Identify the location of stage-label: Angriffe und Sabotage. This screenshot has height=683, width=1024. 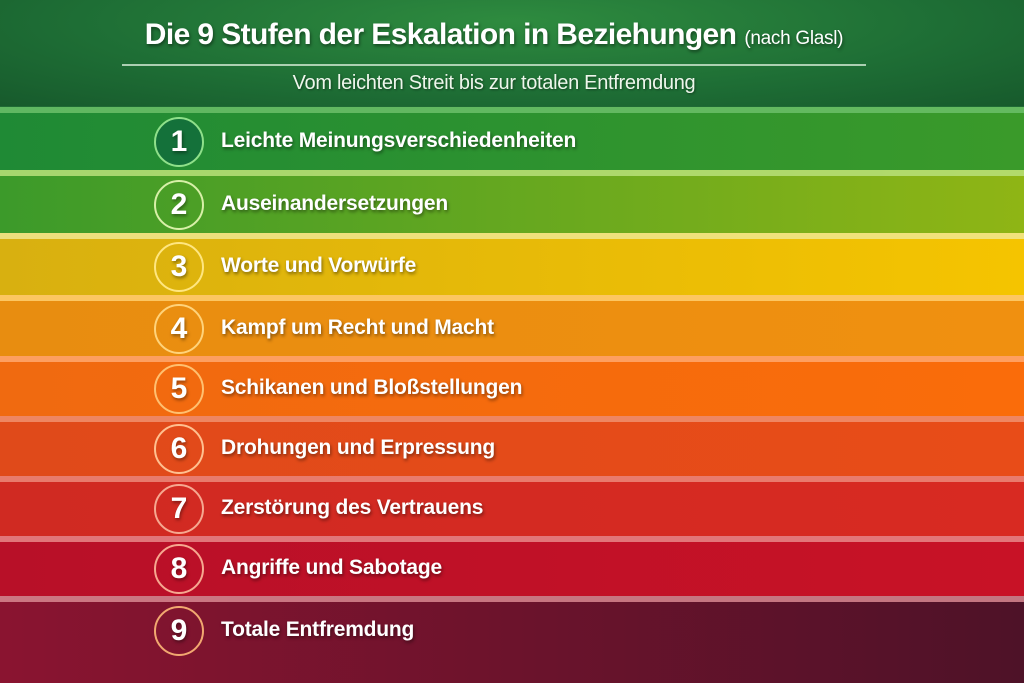
(331, 567).